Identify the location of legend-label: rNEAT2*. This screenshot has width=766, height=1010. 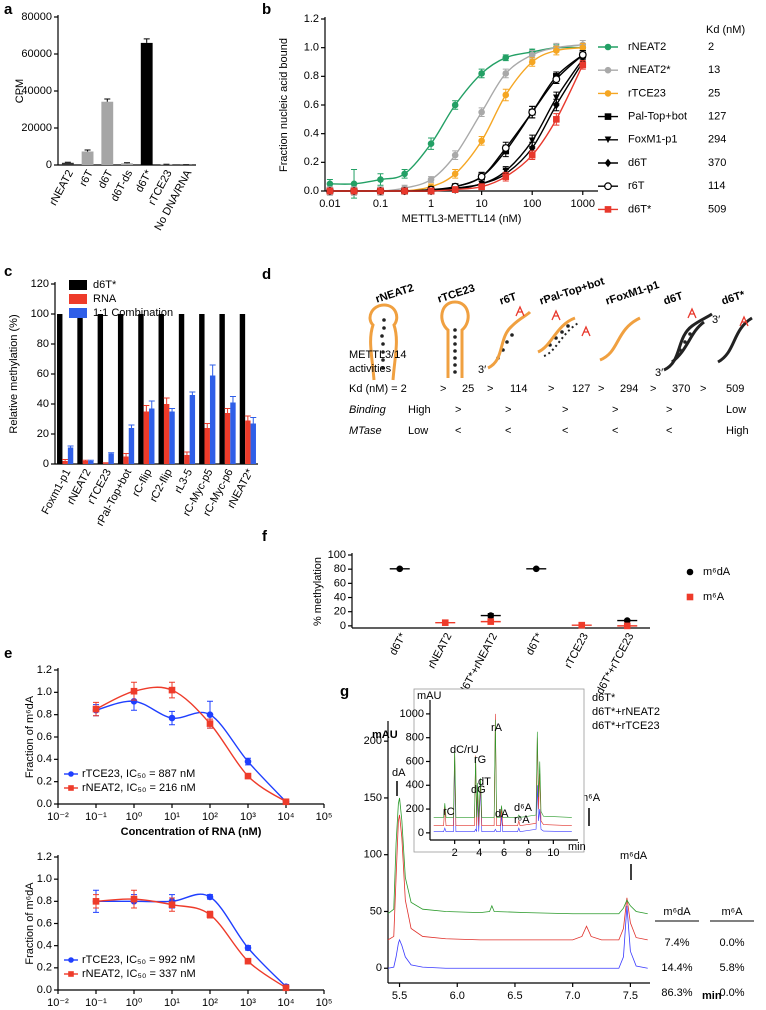
(649, 70).